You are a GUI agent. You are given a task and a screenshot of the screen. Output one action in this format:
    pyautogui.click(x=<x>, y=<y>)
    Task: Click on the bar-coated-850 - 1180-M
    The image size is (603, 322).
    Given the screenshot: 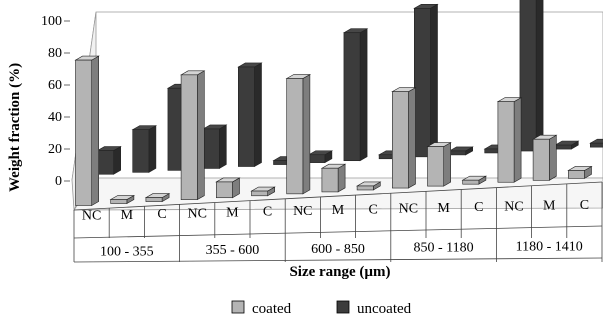 What is the action you would take?
    pyautogui.click(x=439, y=164)
    